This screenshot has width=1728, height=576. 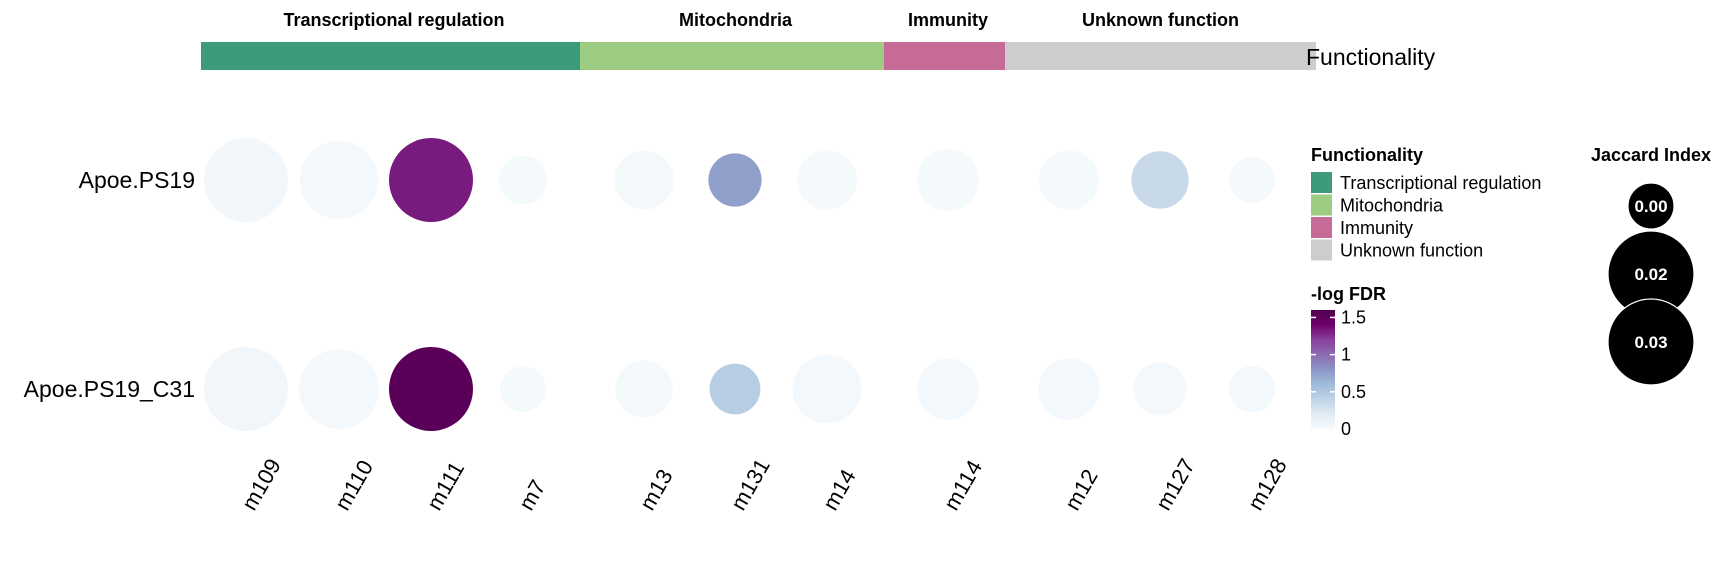 I want to click on color-legend: -log FDR 1.5 1 0.5 0, so click(x=1348, y=361).